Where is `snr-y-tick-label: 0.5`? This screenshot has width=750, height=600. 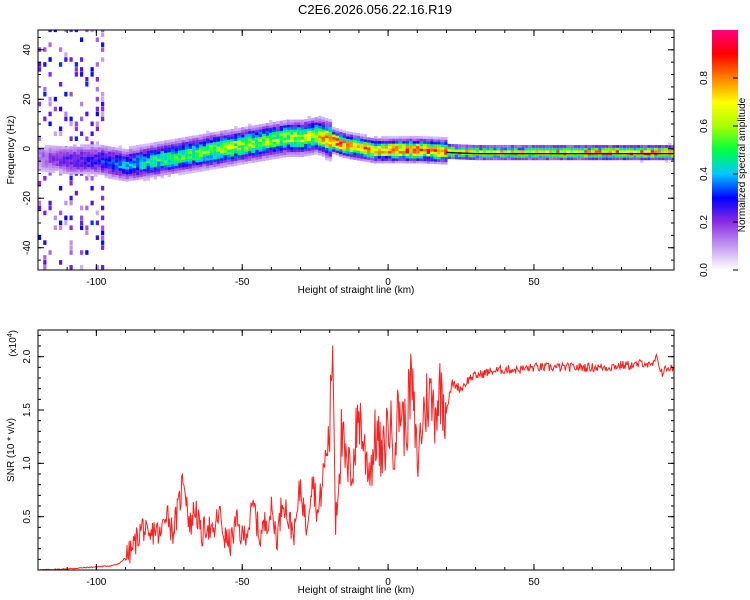 snr-y-tick-label: 0.5 is located at coordinates (27, 516).